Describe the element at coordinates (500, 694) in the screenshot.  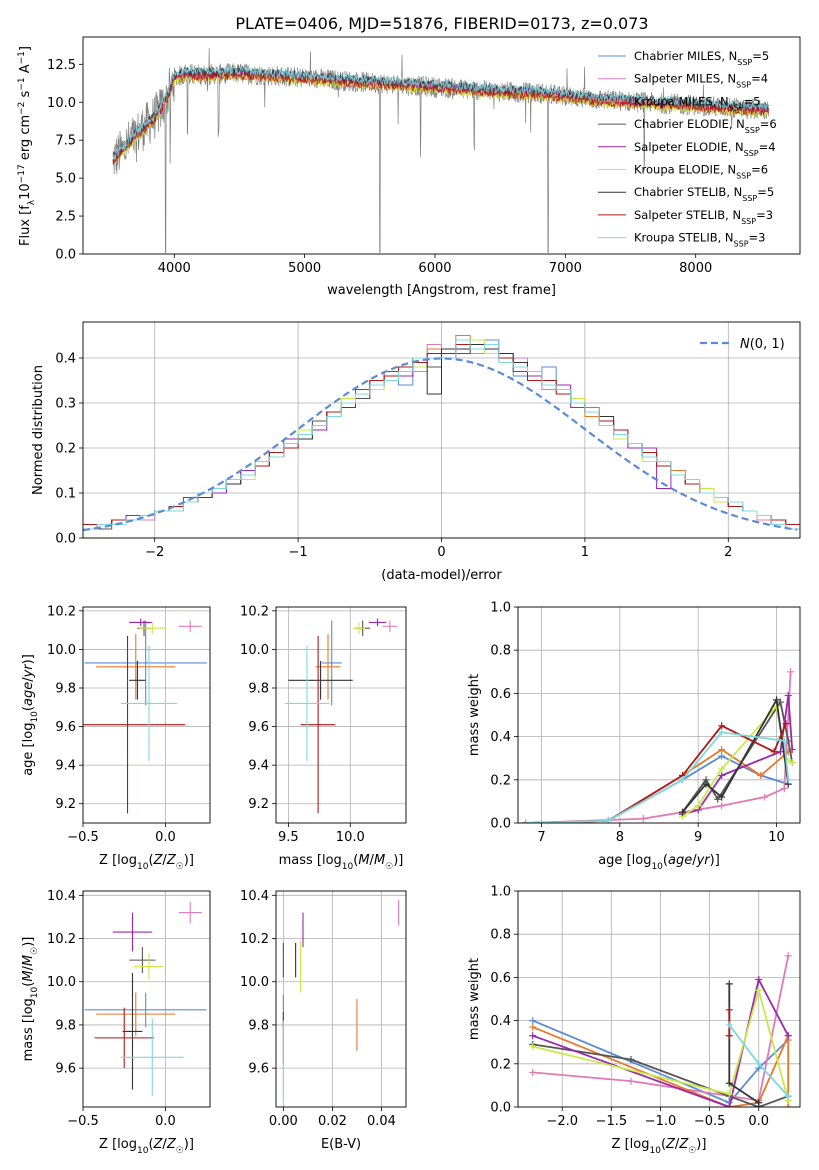
I see `y-tick-label: 0.6` at that location.